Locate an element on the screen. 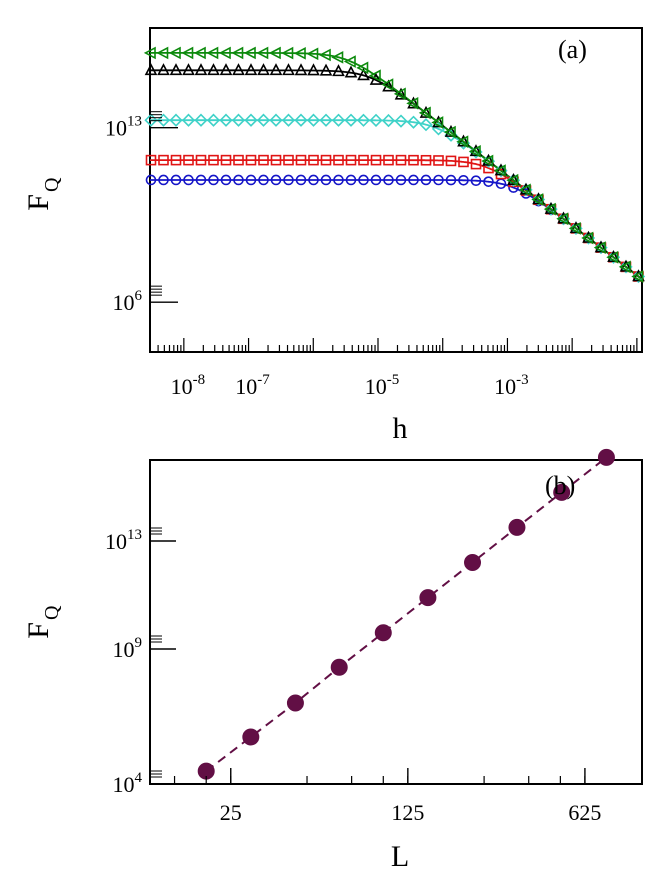 Image resolution: width=665 pixels, height=877 pixels. x-tick-label-a: 10⁻⁷ is located at coordinates (252, 385).